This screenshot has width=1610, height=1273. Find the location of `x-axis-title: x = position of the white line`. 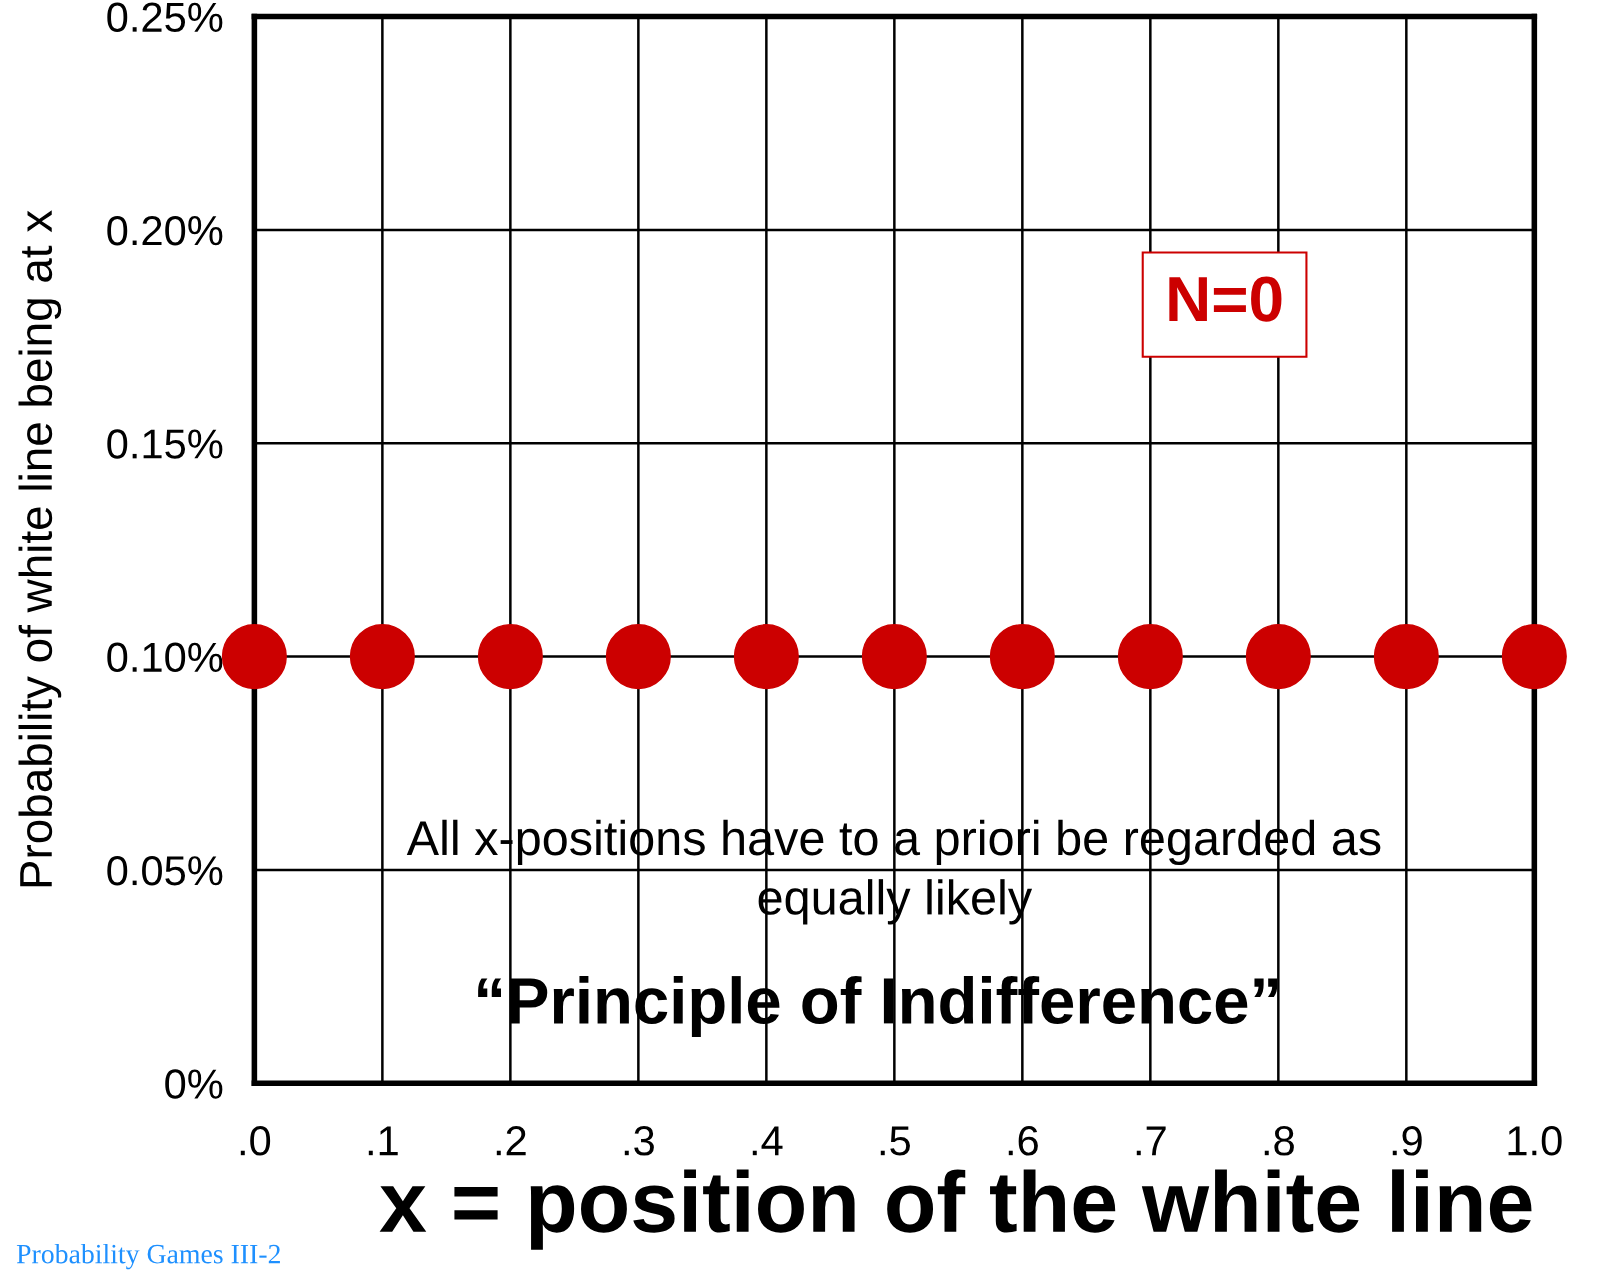

x-axis-title: x = position of the white line is located at coordinates (955, 1209).